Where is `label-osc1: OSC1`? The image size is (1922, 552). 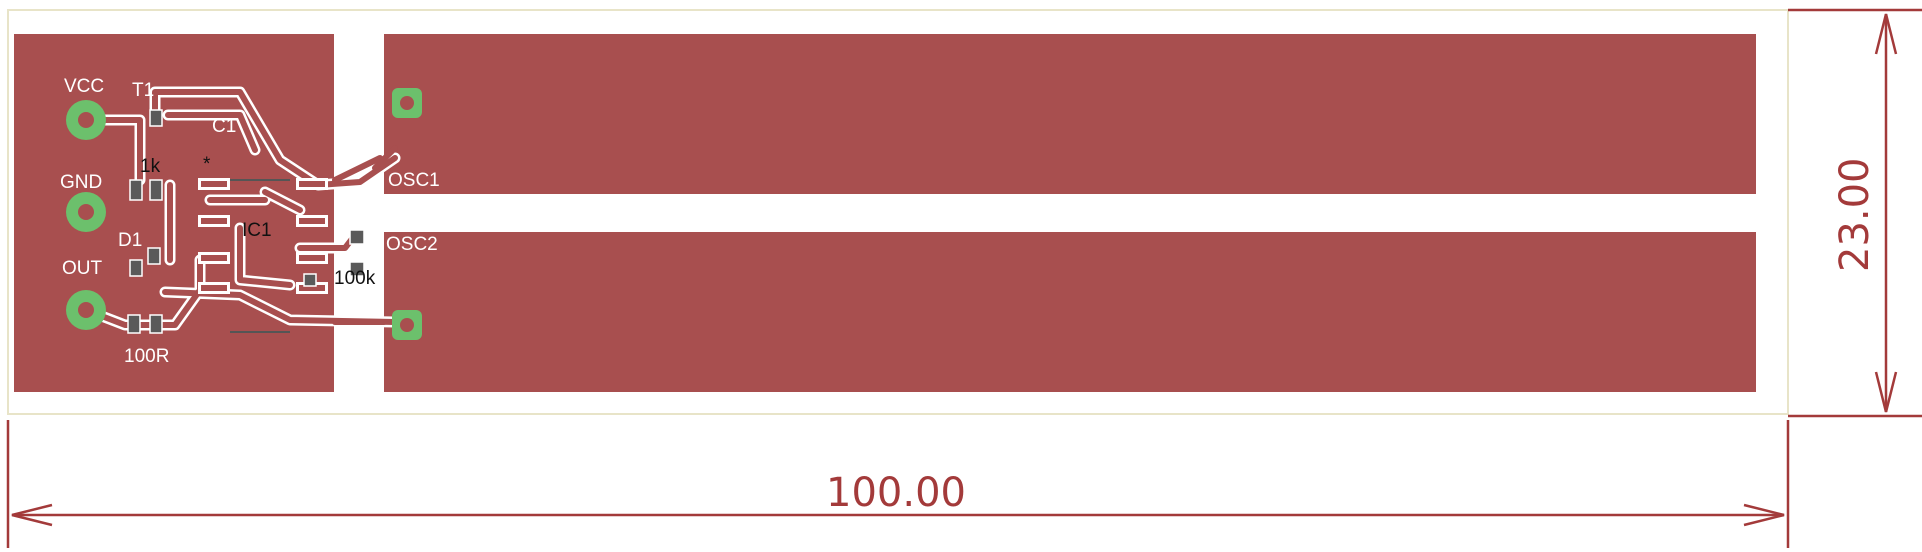 label-osc1: OSC1 is located at coordinates (414, 180).